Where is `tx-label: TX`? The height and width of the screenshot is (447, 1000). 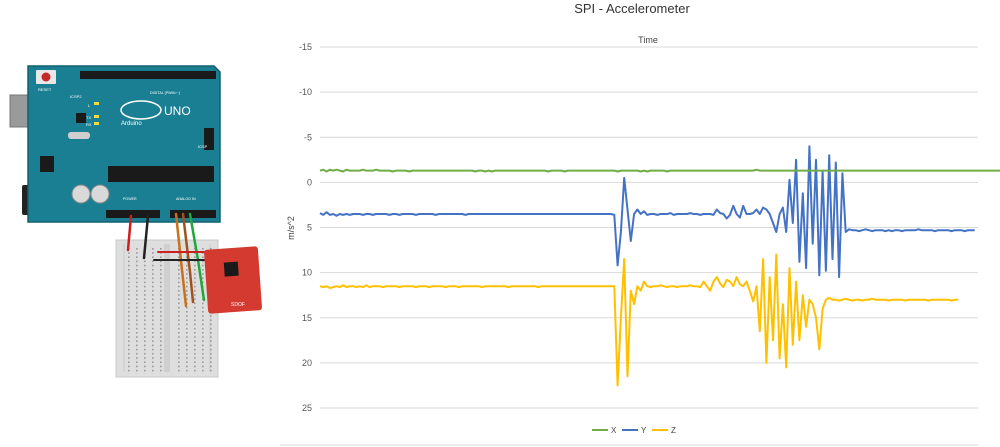 tx-label: TX is located at coordinates (88, 117).